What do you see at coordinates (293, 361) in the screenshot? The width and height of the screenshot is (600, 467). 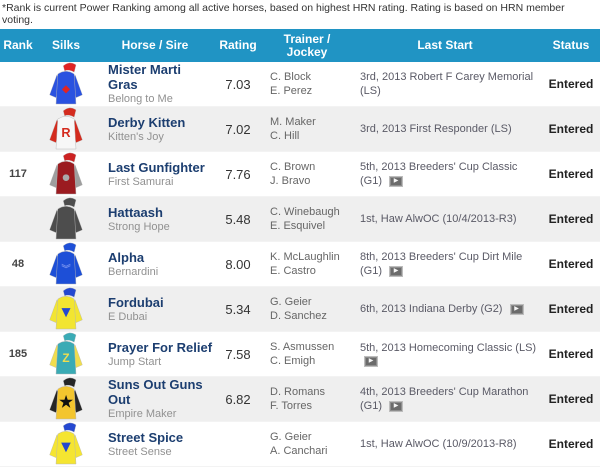 I see `jockey-name: C. Emigh` at bounding box center [293, 361].